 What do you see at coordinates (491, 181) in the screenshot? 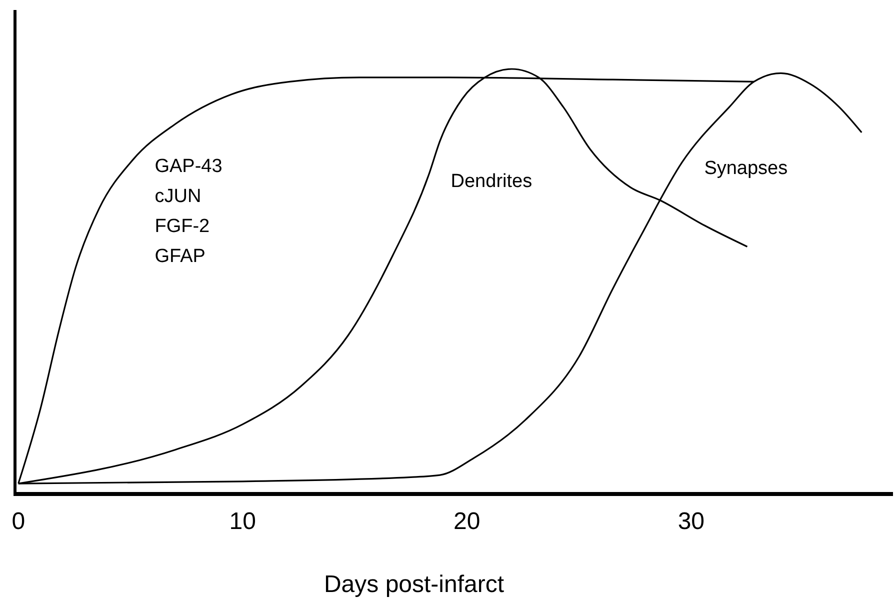
I see `series-label: Dendrites` at bounding box center [491, 181].